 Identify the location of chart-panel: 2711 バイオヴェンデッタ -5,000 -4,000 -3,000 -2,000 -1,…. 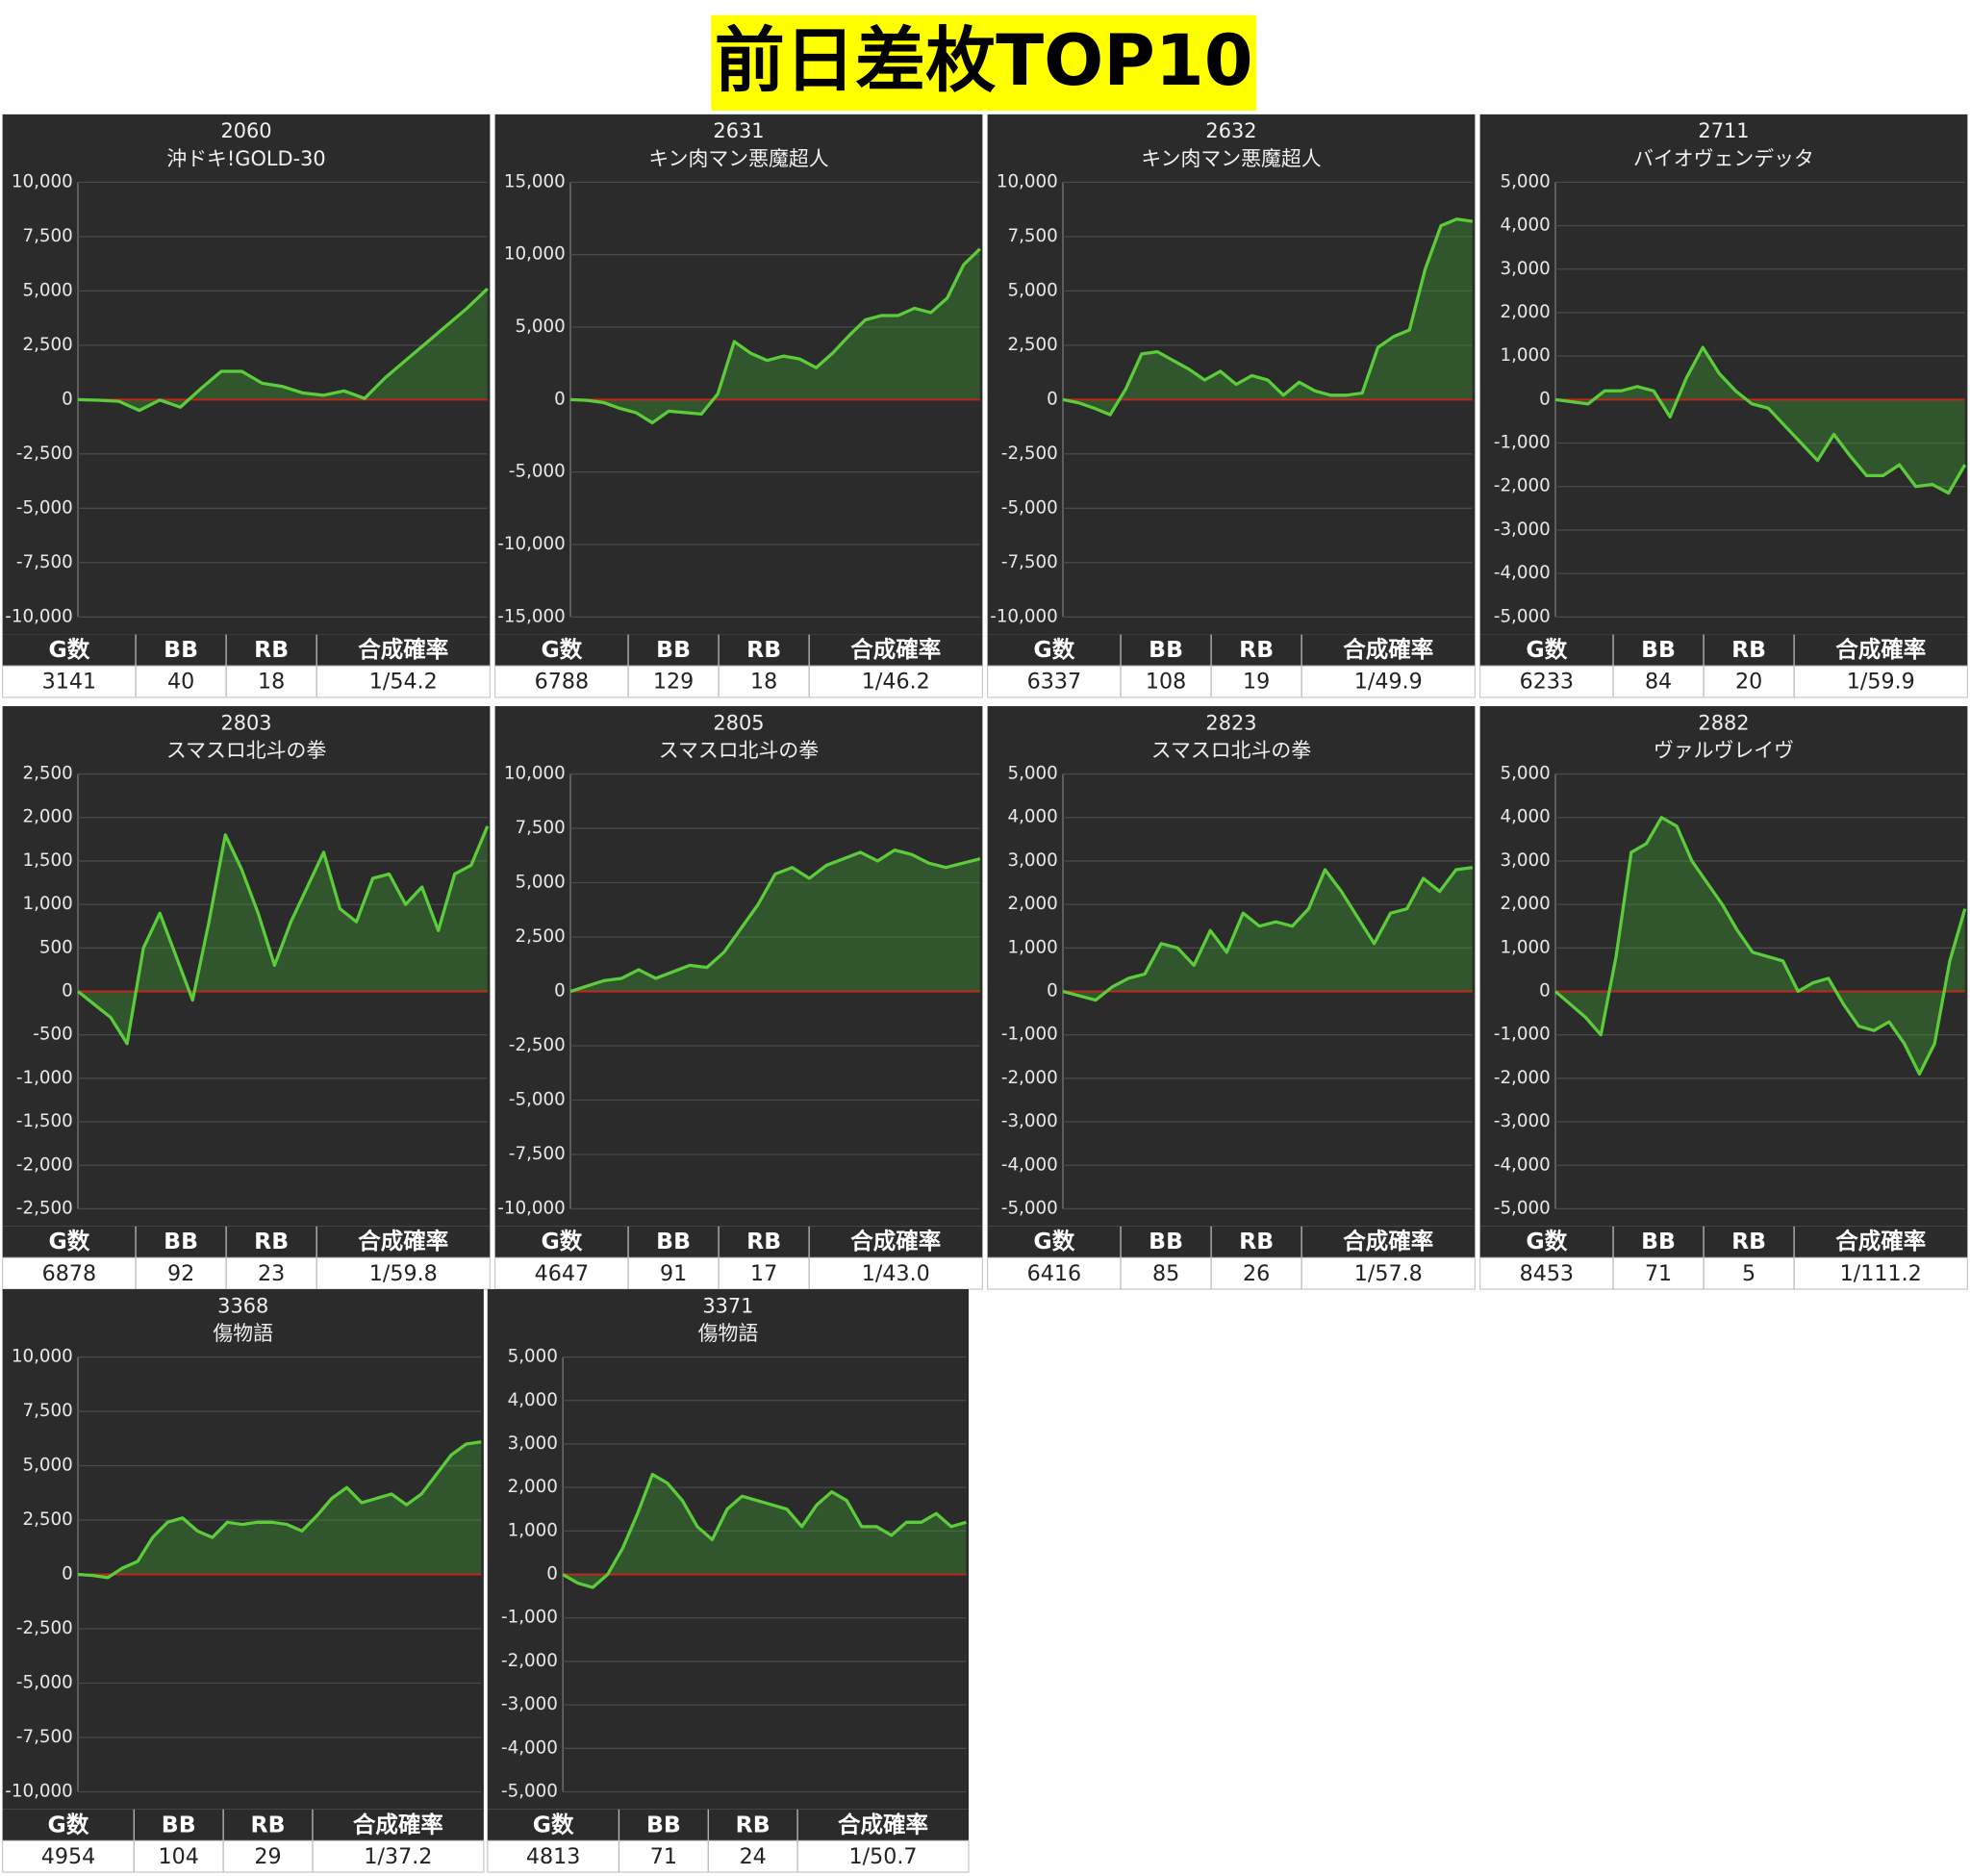
(1723, 406).